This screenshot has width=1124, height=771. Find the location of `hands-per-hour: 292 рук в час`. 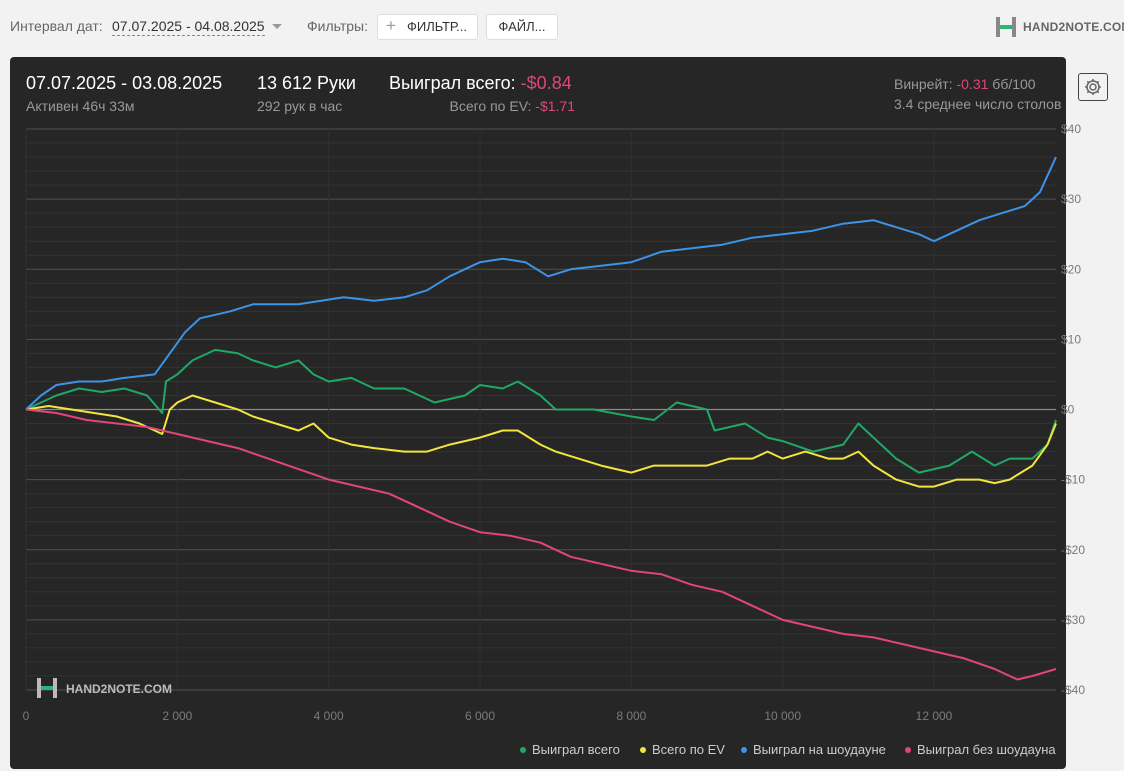

hands-per-hour: 292 рук в час is located at coordinates (300, 106).